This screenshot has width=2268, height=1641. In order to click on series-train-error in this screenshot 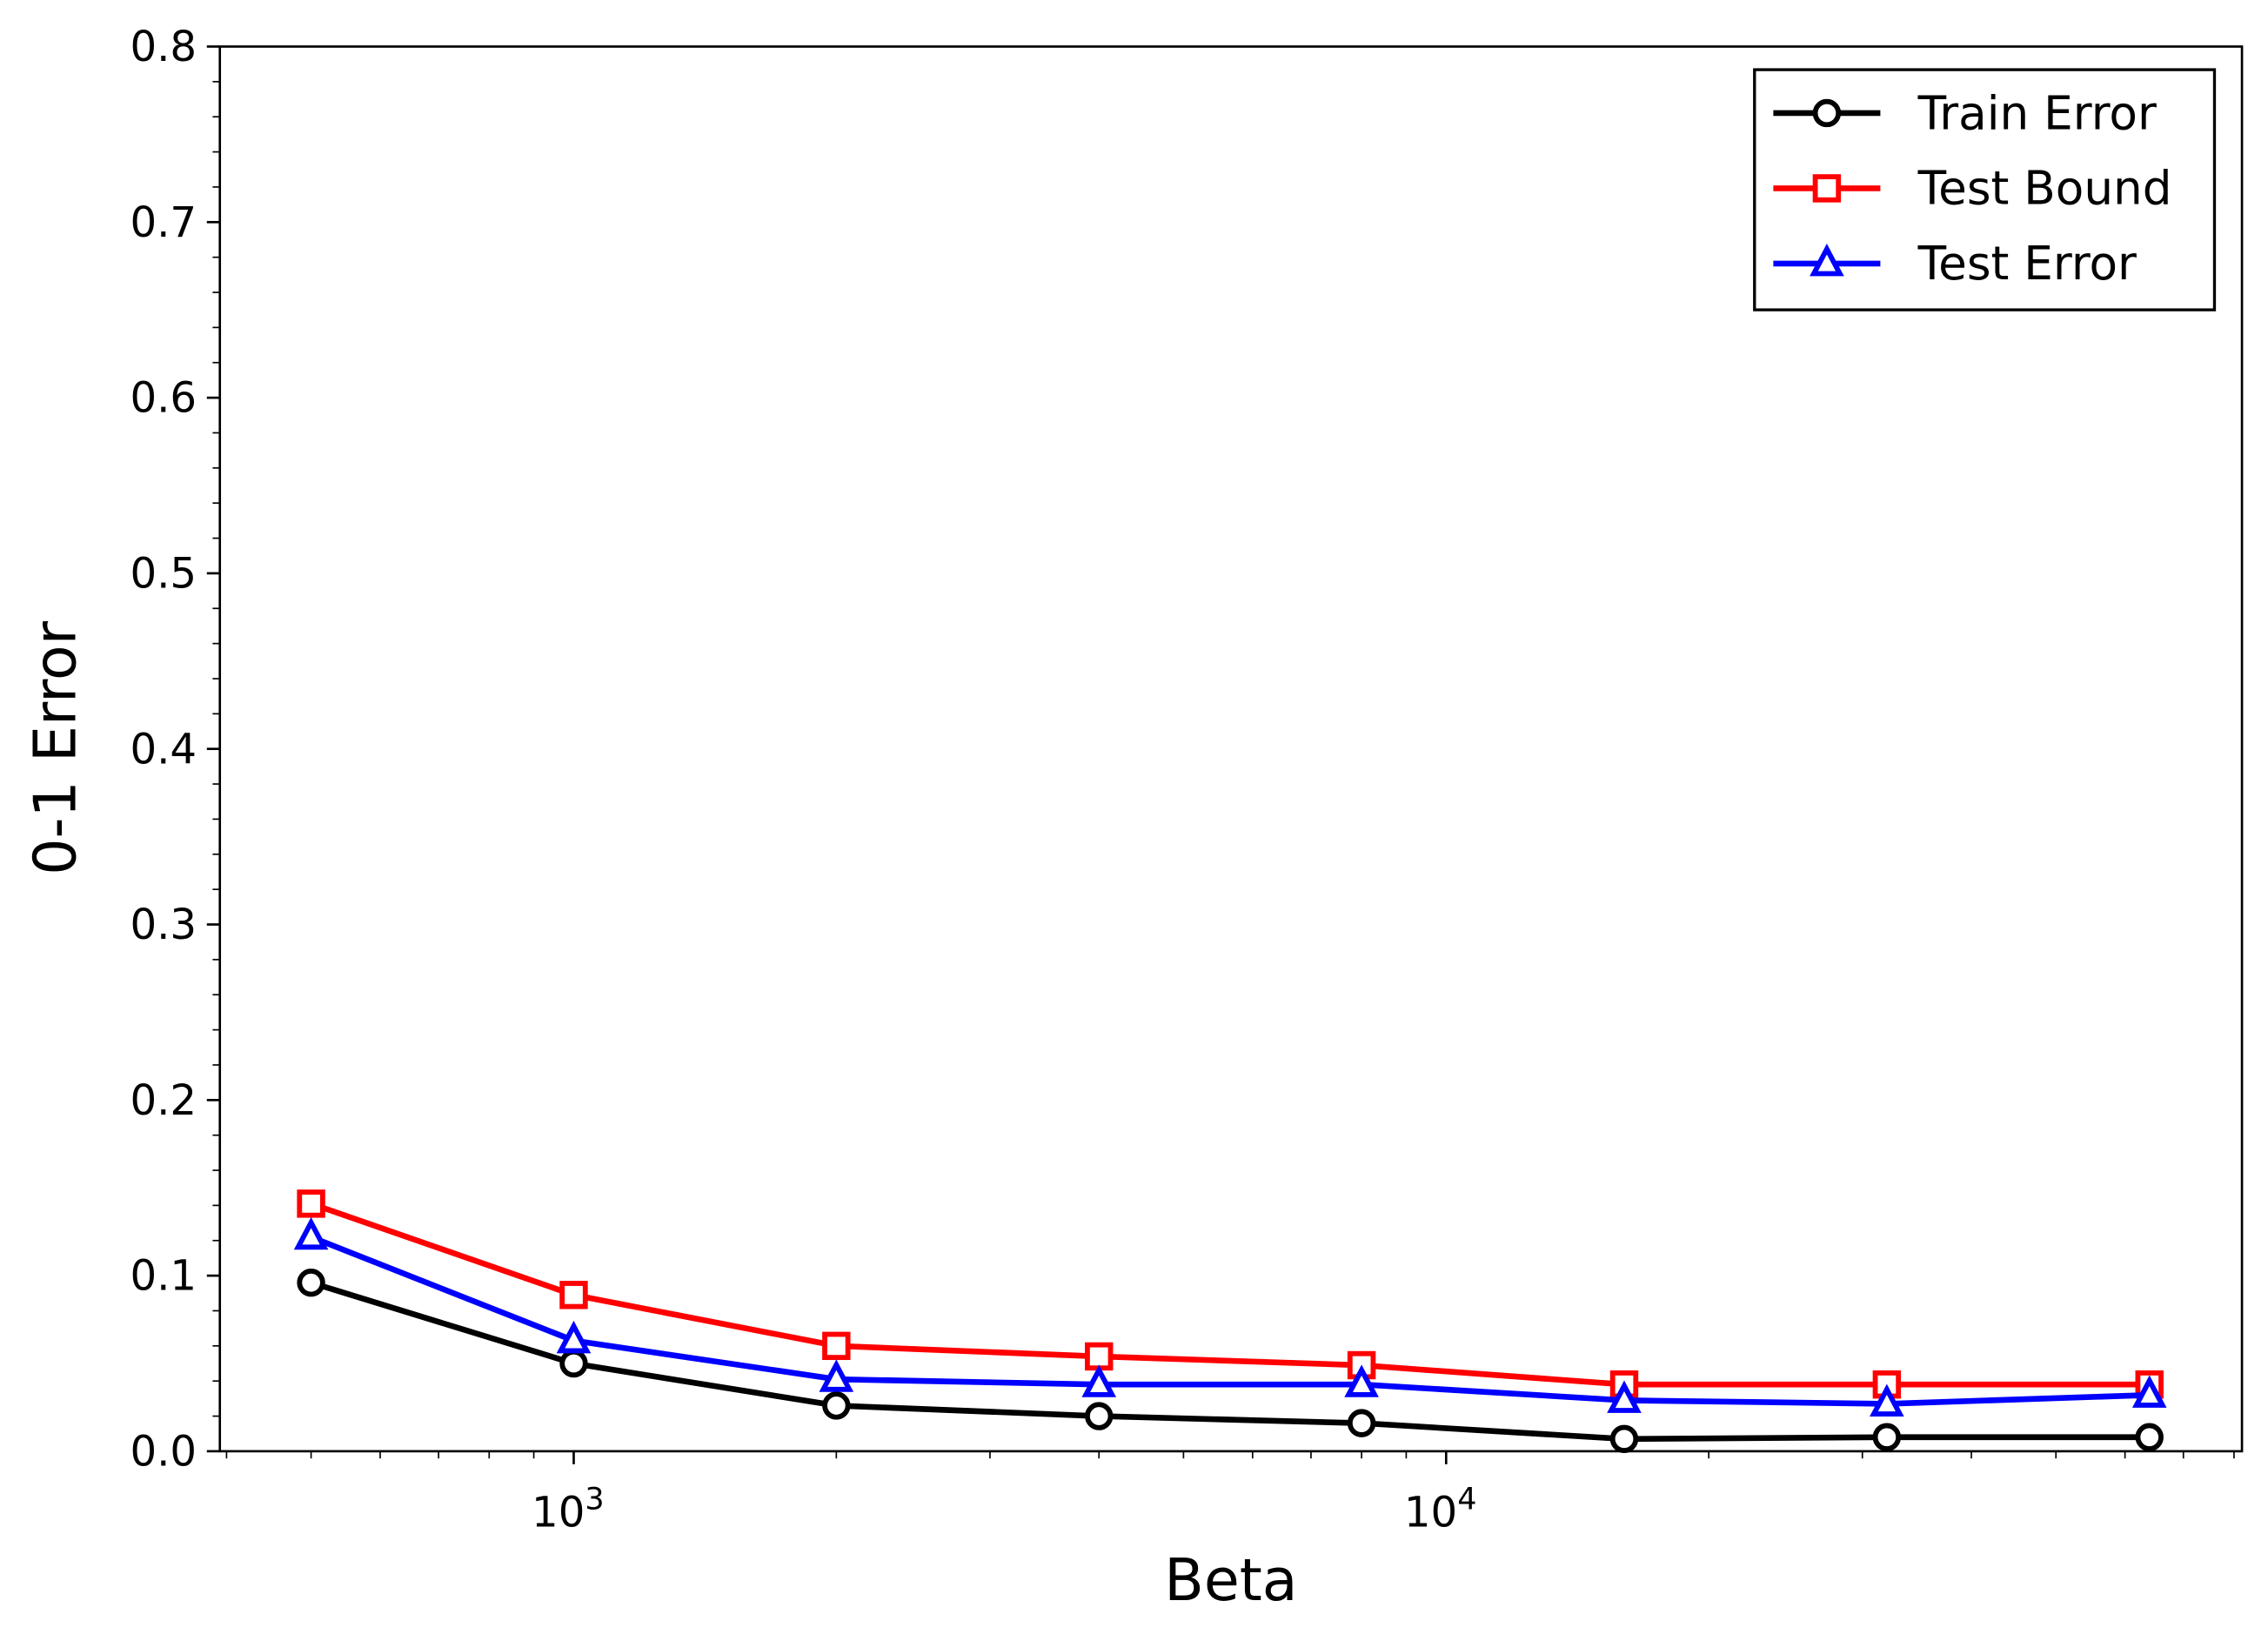, I will do `click(1230, 1360)`.